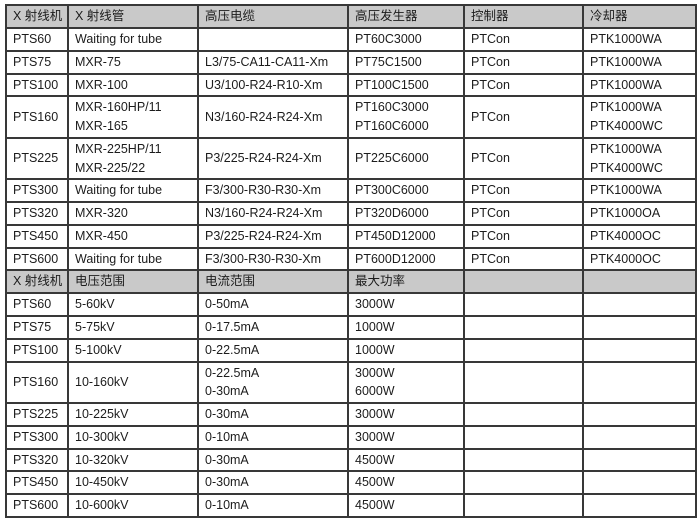 This screenshot has height=518, width=700. Describe the element at coordinates (523, 16) in the screenshot. I see `header-controller: 控制器` at that location.